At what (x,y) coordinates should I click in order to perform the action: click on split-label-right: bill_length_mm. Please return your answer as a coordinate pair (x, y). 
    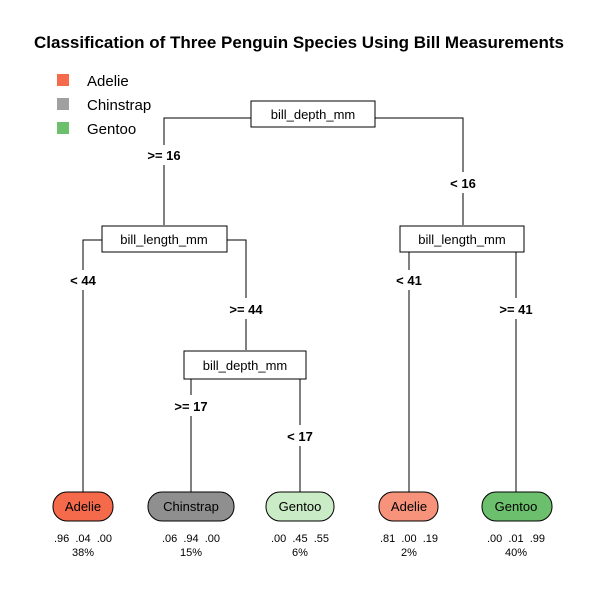
    Looking at the image, I should click on (461, 239).